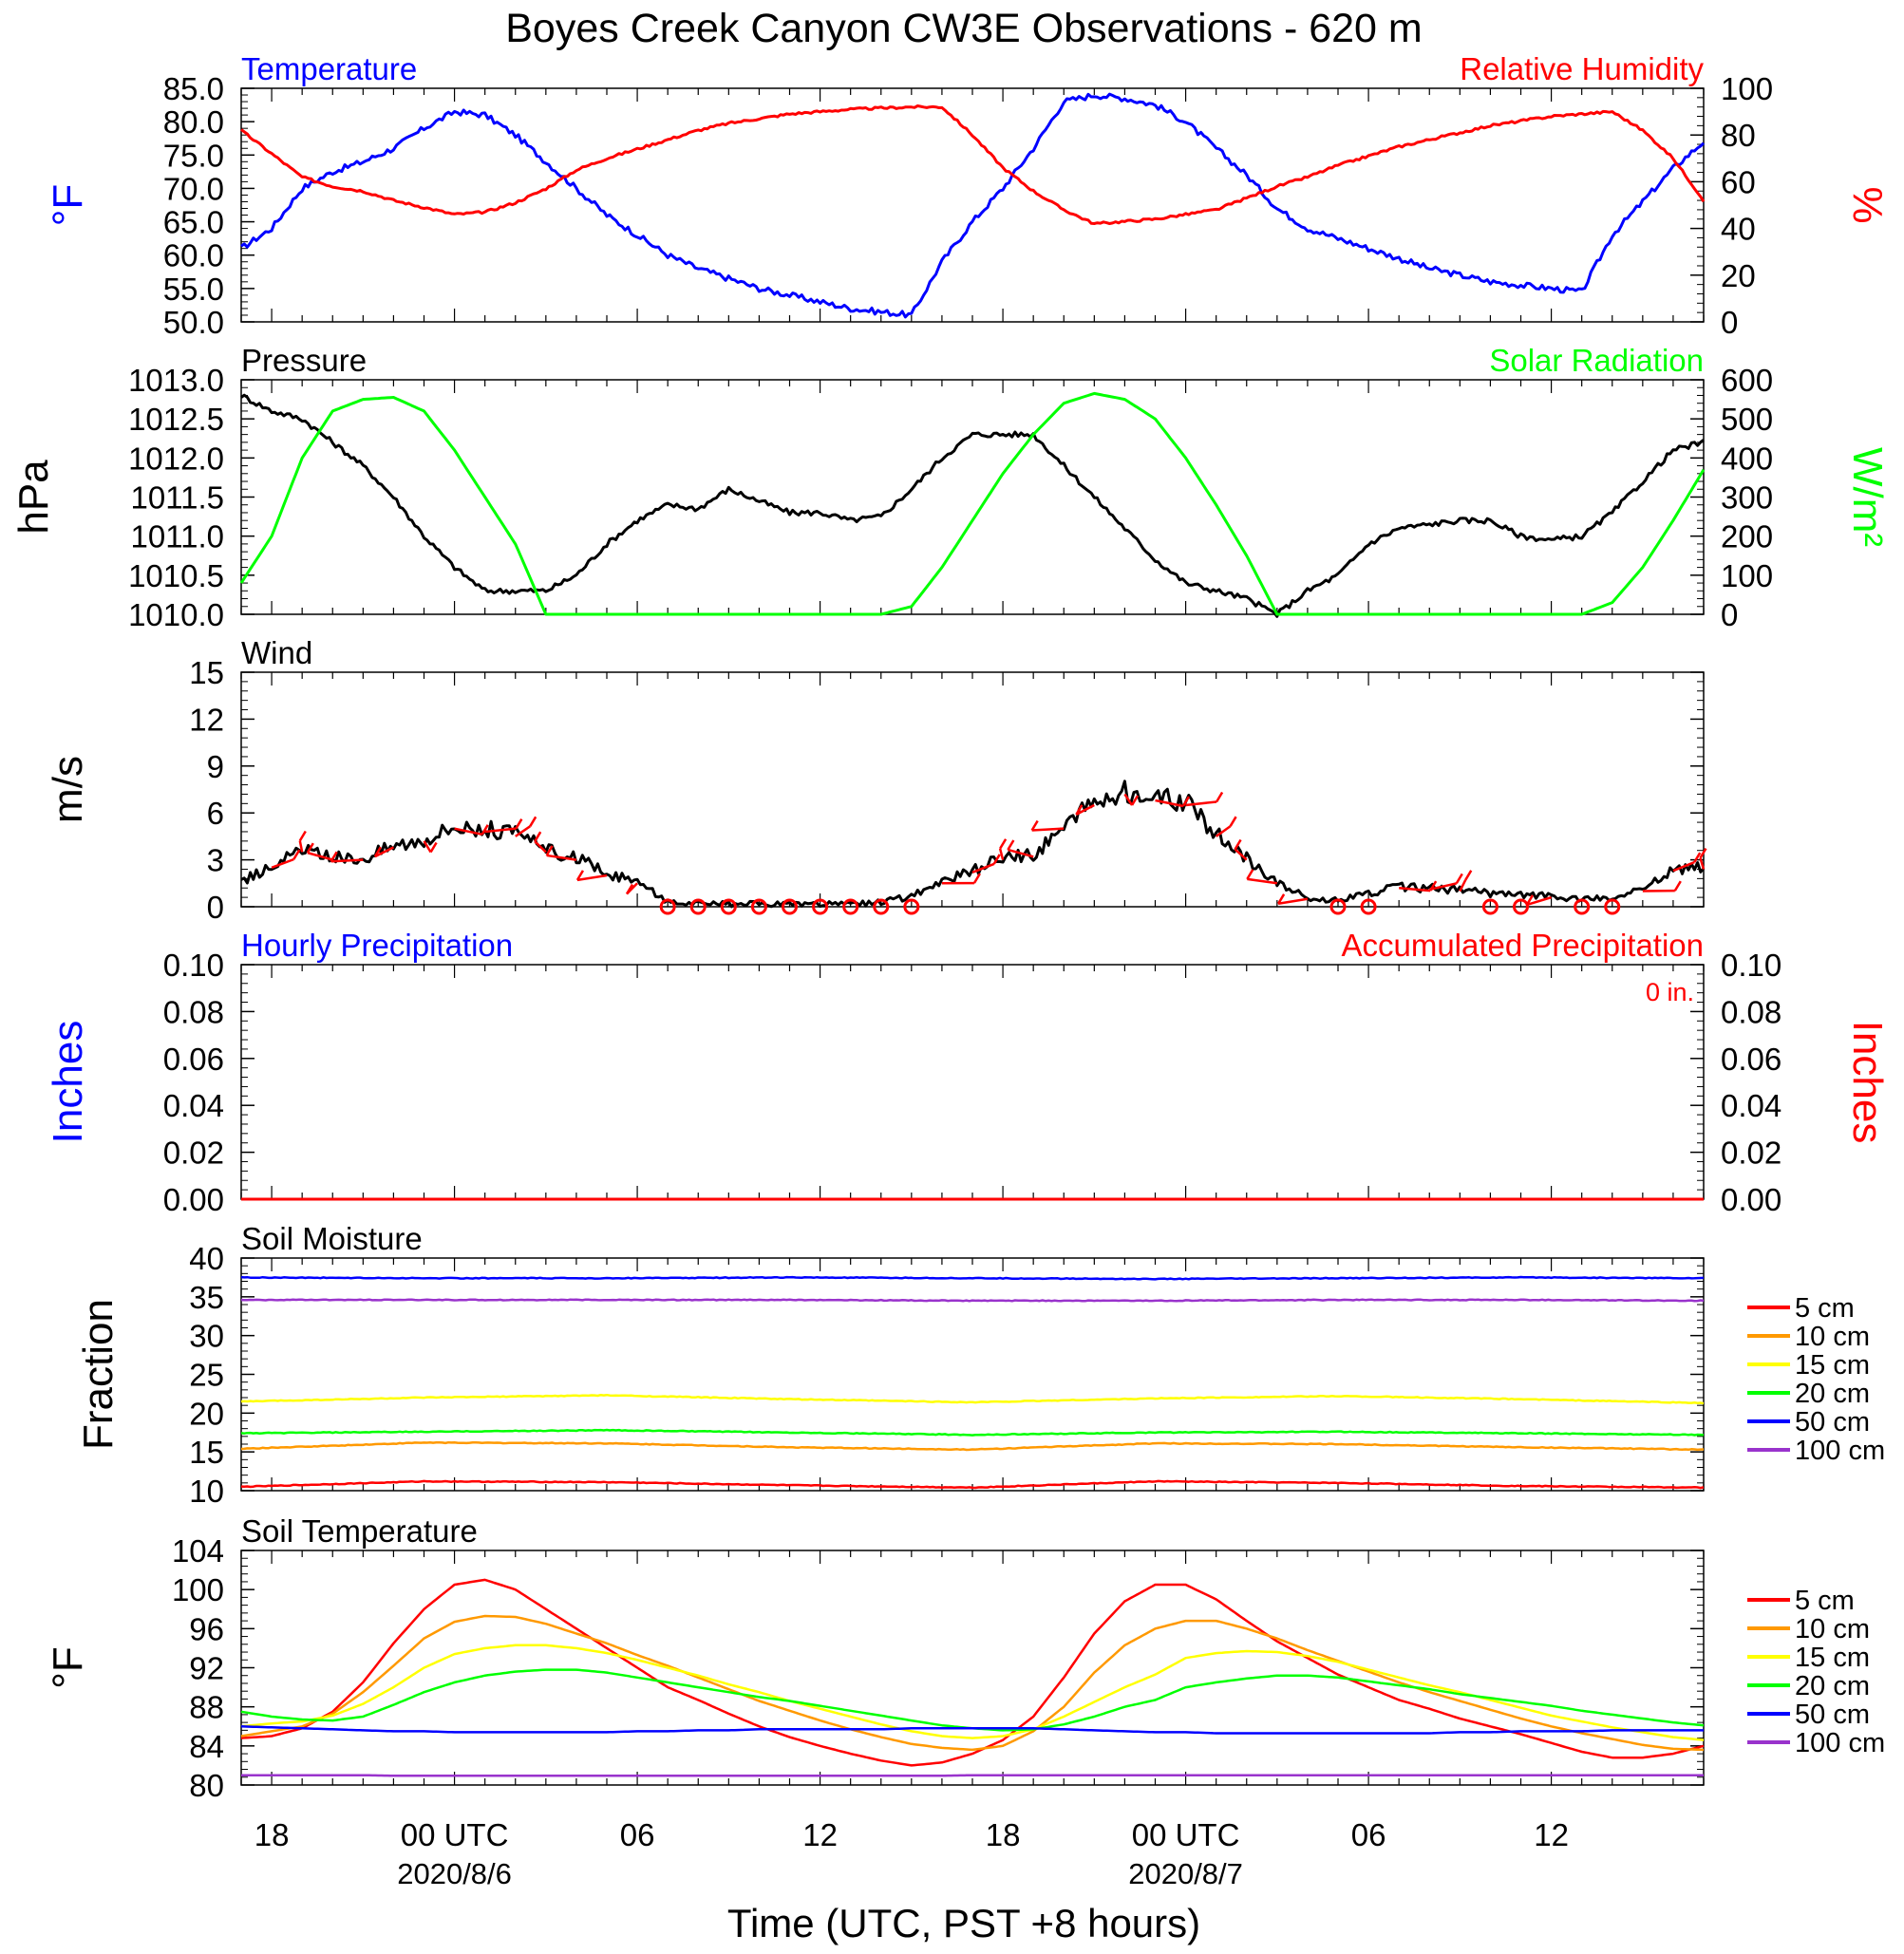  Describe the element at coordinates (176, 575) in the screenshot. I see `y-tick-label-left: 1010.5` at that location.